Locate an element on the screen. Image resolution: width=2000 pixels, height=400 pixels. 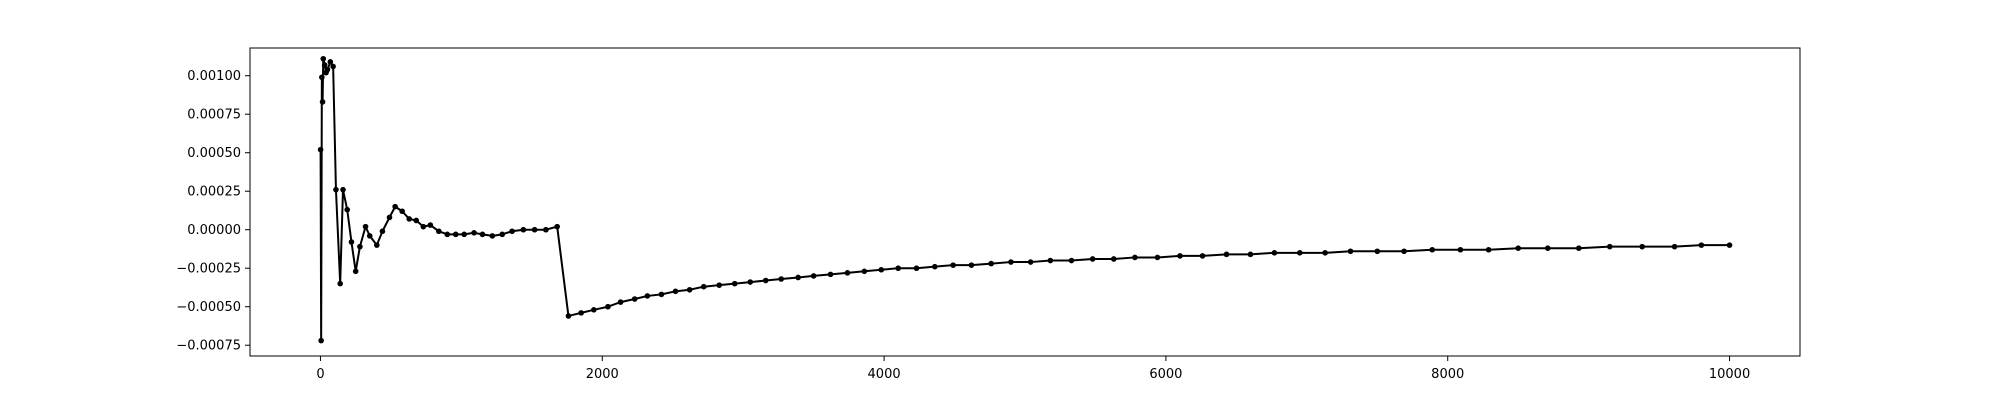
x-axis: 0 2000 4000 6000 8000 10000 is located at coordinates (1033, 369).